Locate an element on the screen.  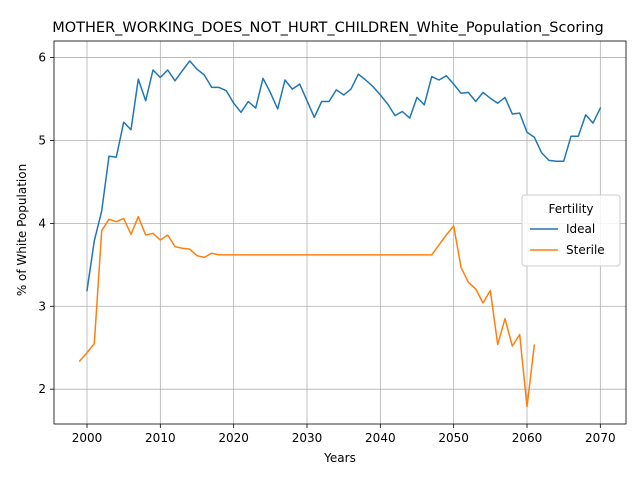
x-tick-label: 2030 is located at coordinates (307, 438).